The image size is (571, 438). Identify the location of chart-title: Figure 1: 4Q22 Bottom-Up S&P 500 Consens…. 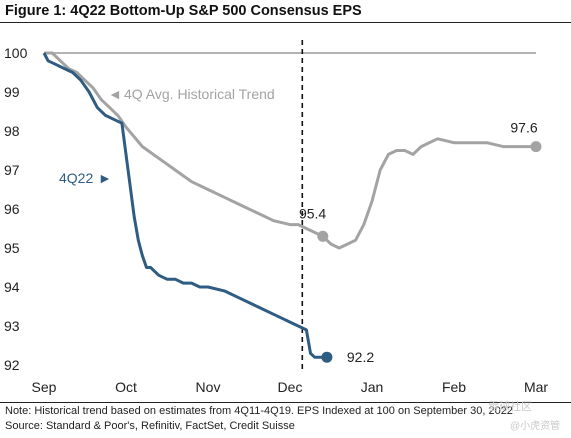
(183, 11).